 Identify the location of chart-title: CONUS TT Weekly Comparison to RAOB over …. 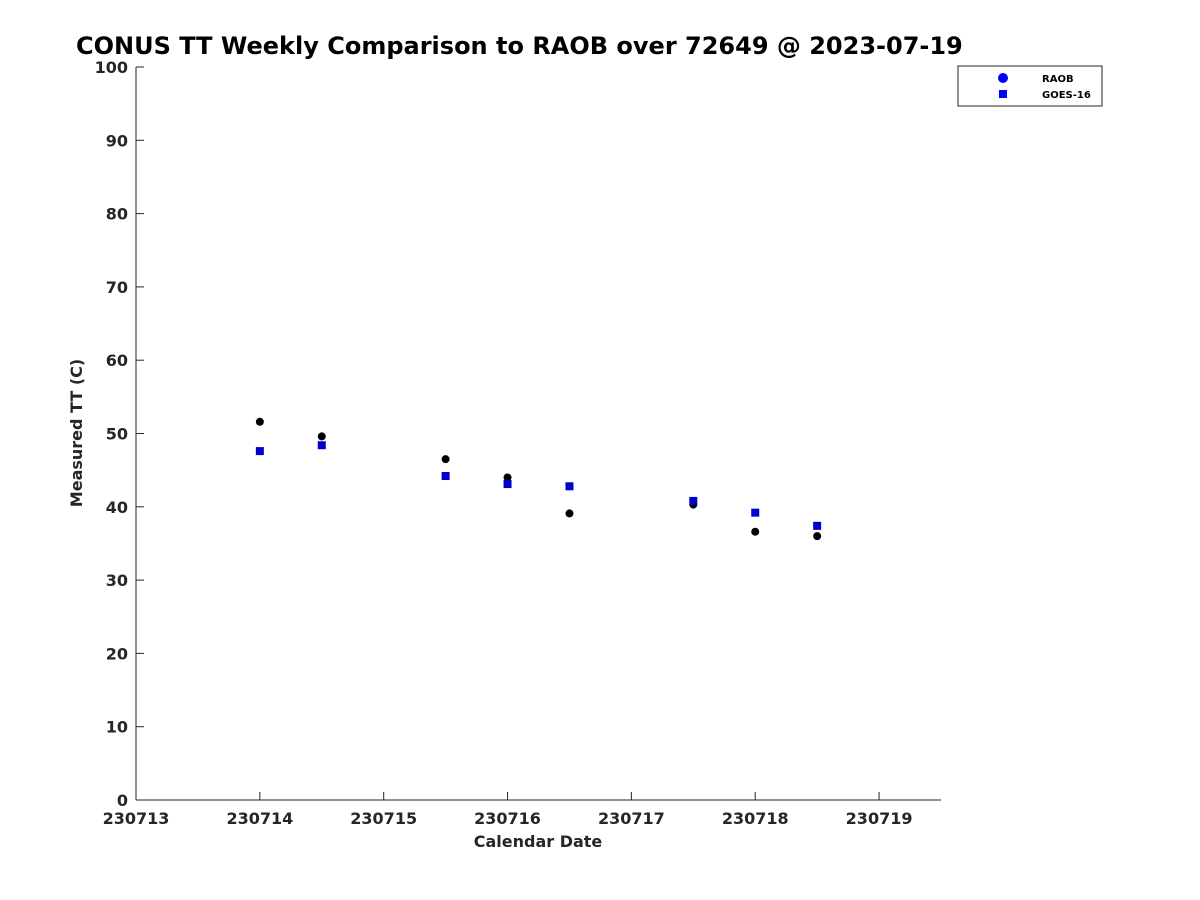
(519, 46).